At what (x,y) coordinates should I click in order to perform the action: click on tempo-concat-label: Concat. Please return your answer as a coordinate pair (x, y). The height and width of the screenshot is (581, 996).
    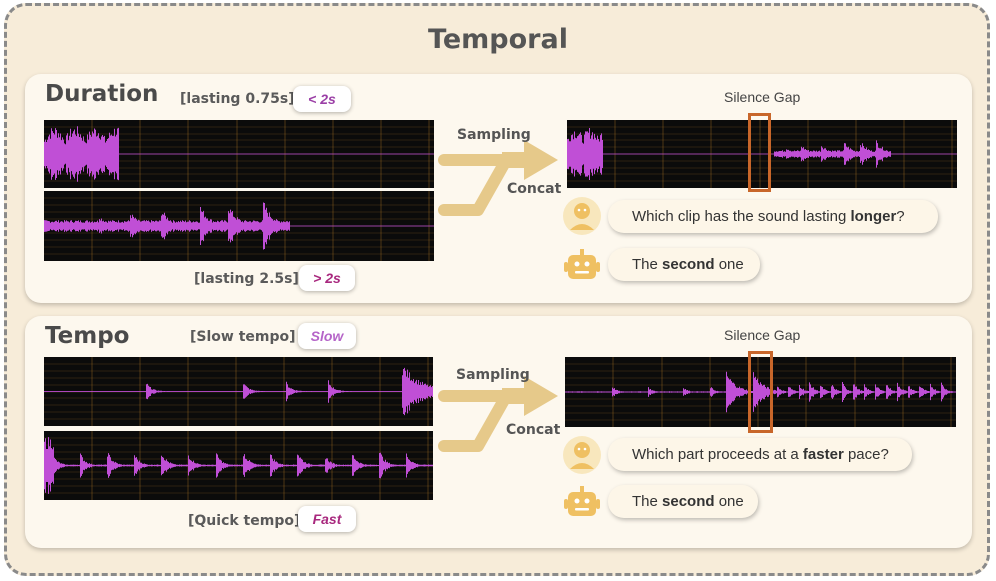
    Looking at the image, I should click on (533, 430).